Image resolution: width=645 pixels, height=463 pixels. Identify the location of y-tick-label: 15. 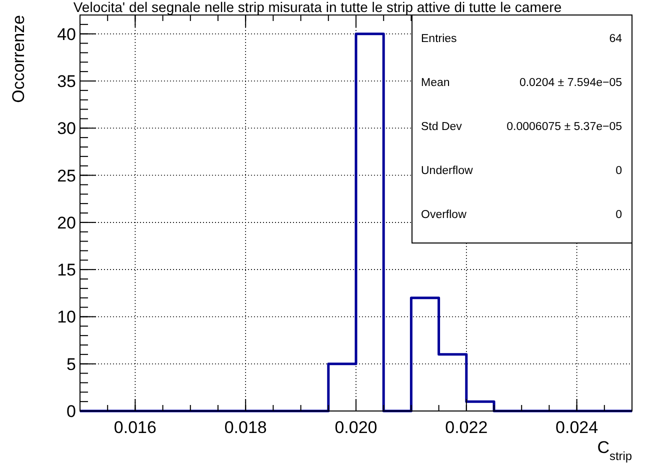
(66, 270).